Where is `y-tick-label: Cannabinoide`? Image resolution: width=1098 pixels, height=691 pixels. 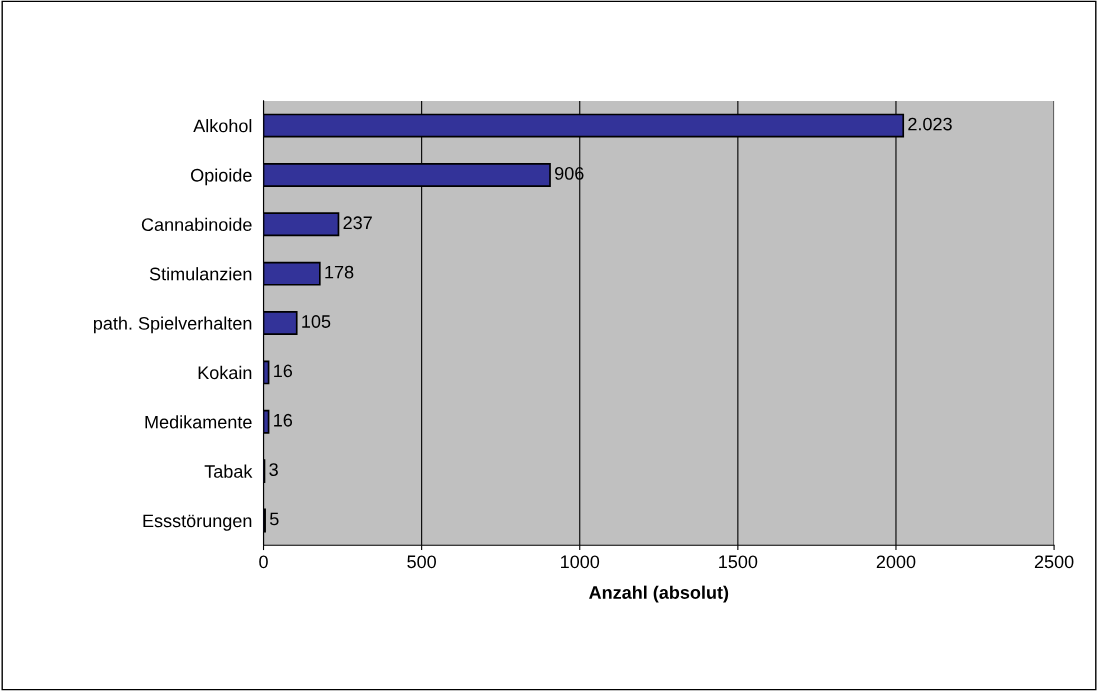 y-tick-label: Cannabinoide is located at coordinates (196, 224).